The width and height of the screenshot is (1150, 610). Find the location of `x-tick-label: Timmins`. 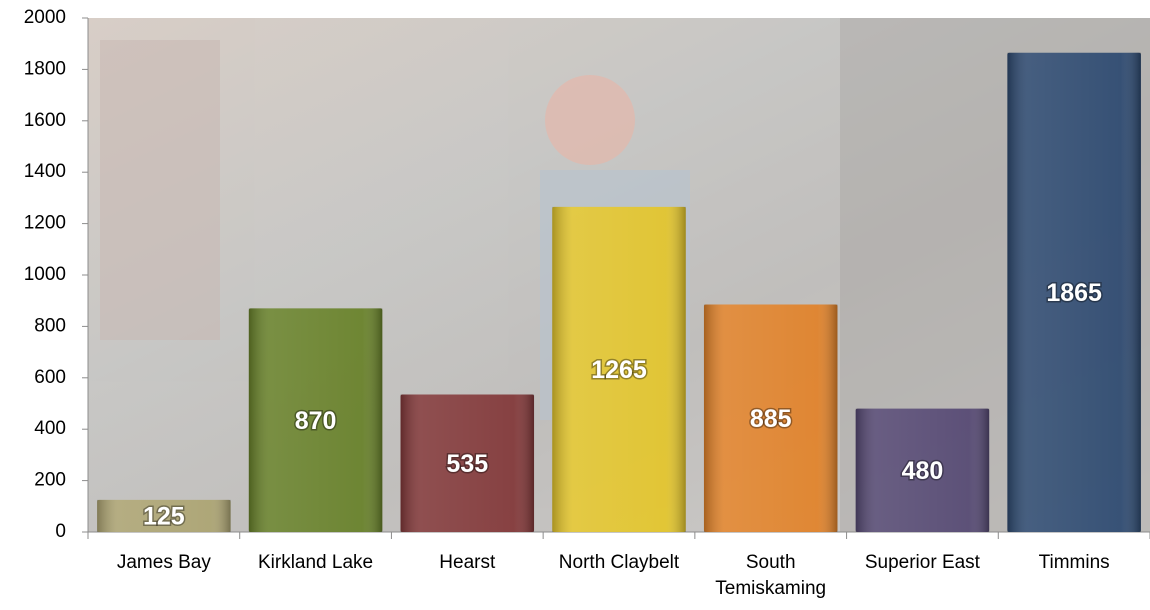

x-tick-label: Timmins is located at coordinates (1074, 562).